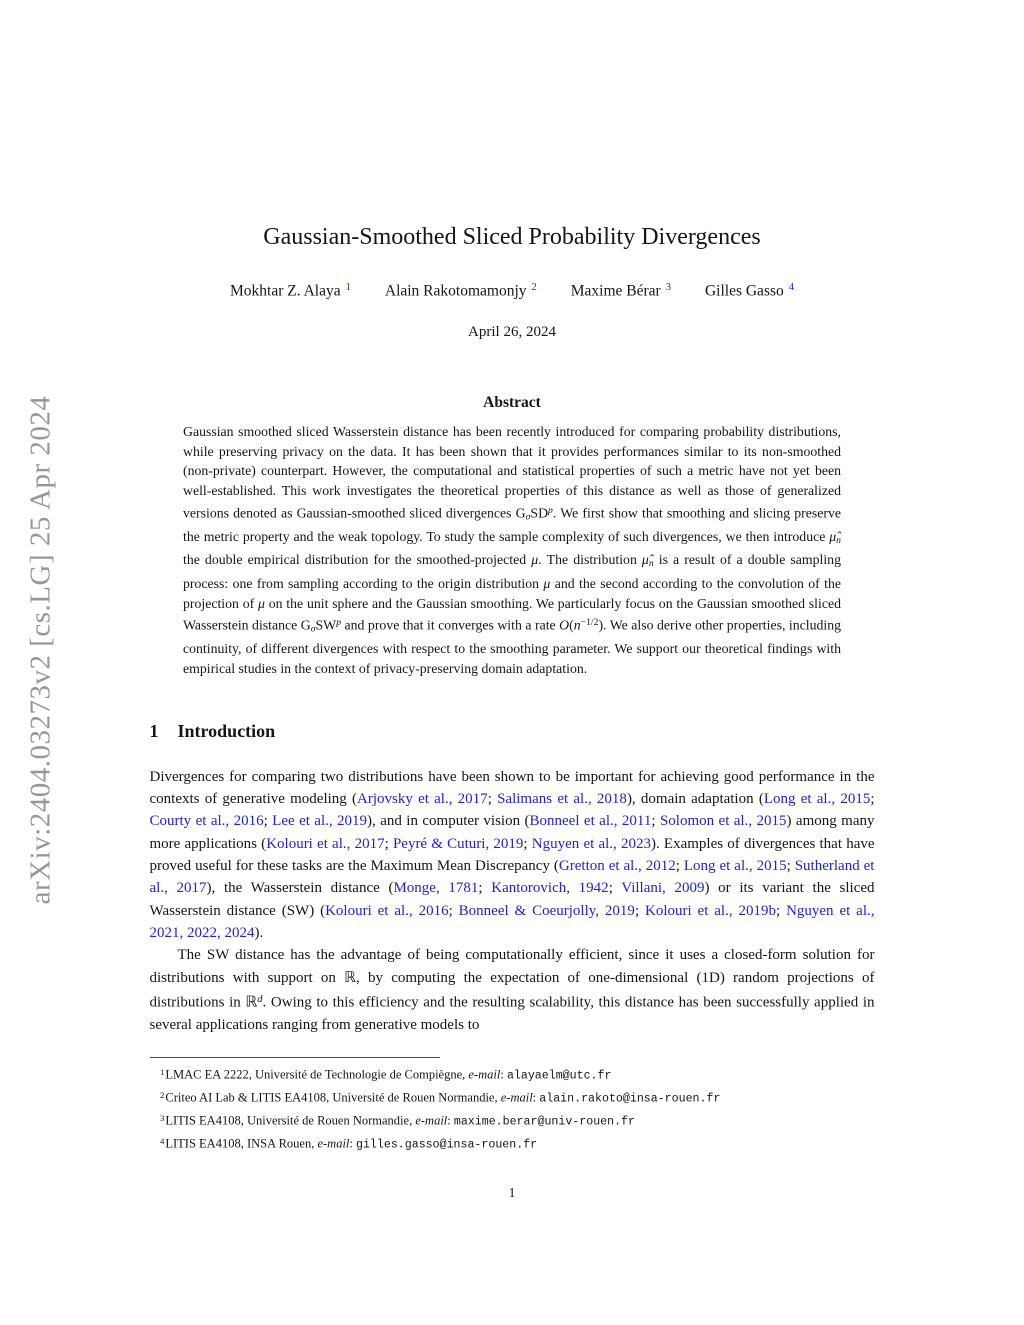 This screenshot has height=1325, width=1024. I want to click on author-name: Gilles Gasso, so click(744, 291).